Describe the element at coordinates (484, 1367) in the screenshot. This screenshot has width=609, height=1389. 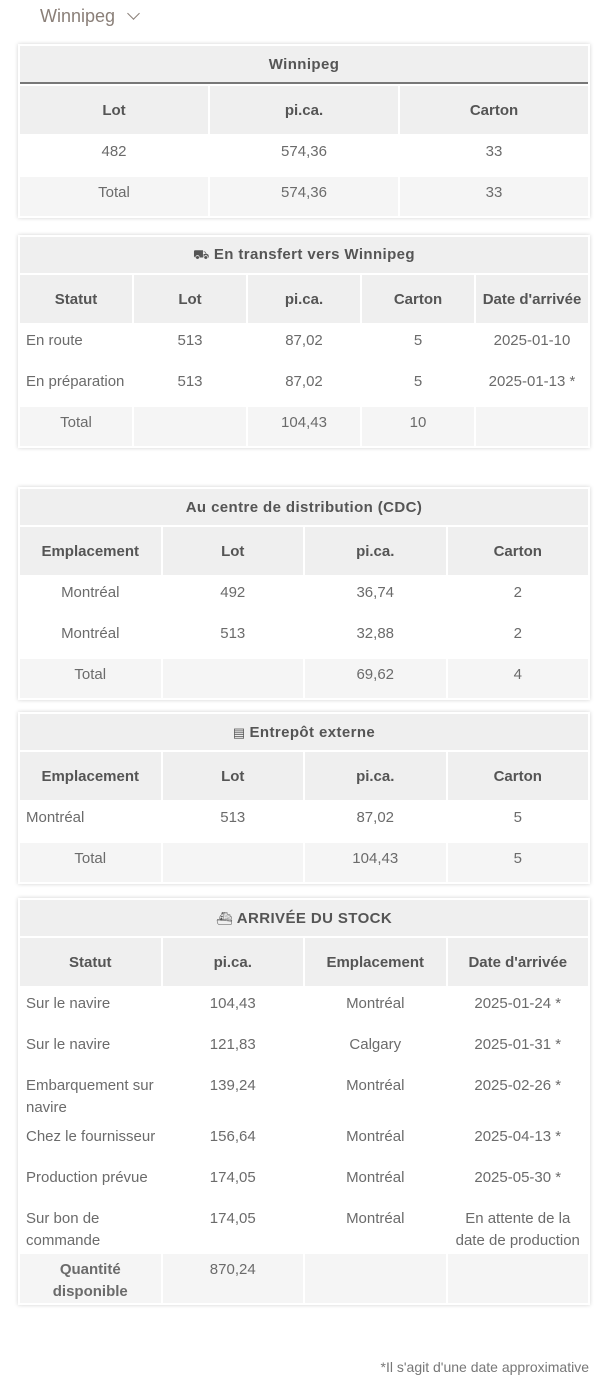
I see `approximate-date-footnote: *Il s'agit d'une date approximative` at that location.